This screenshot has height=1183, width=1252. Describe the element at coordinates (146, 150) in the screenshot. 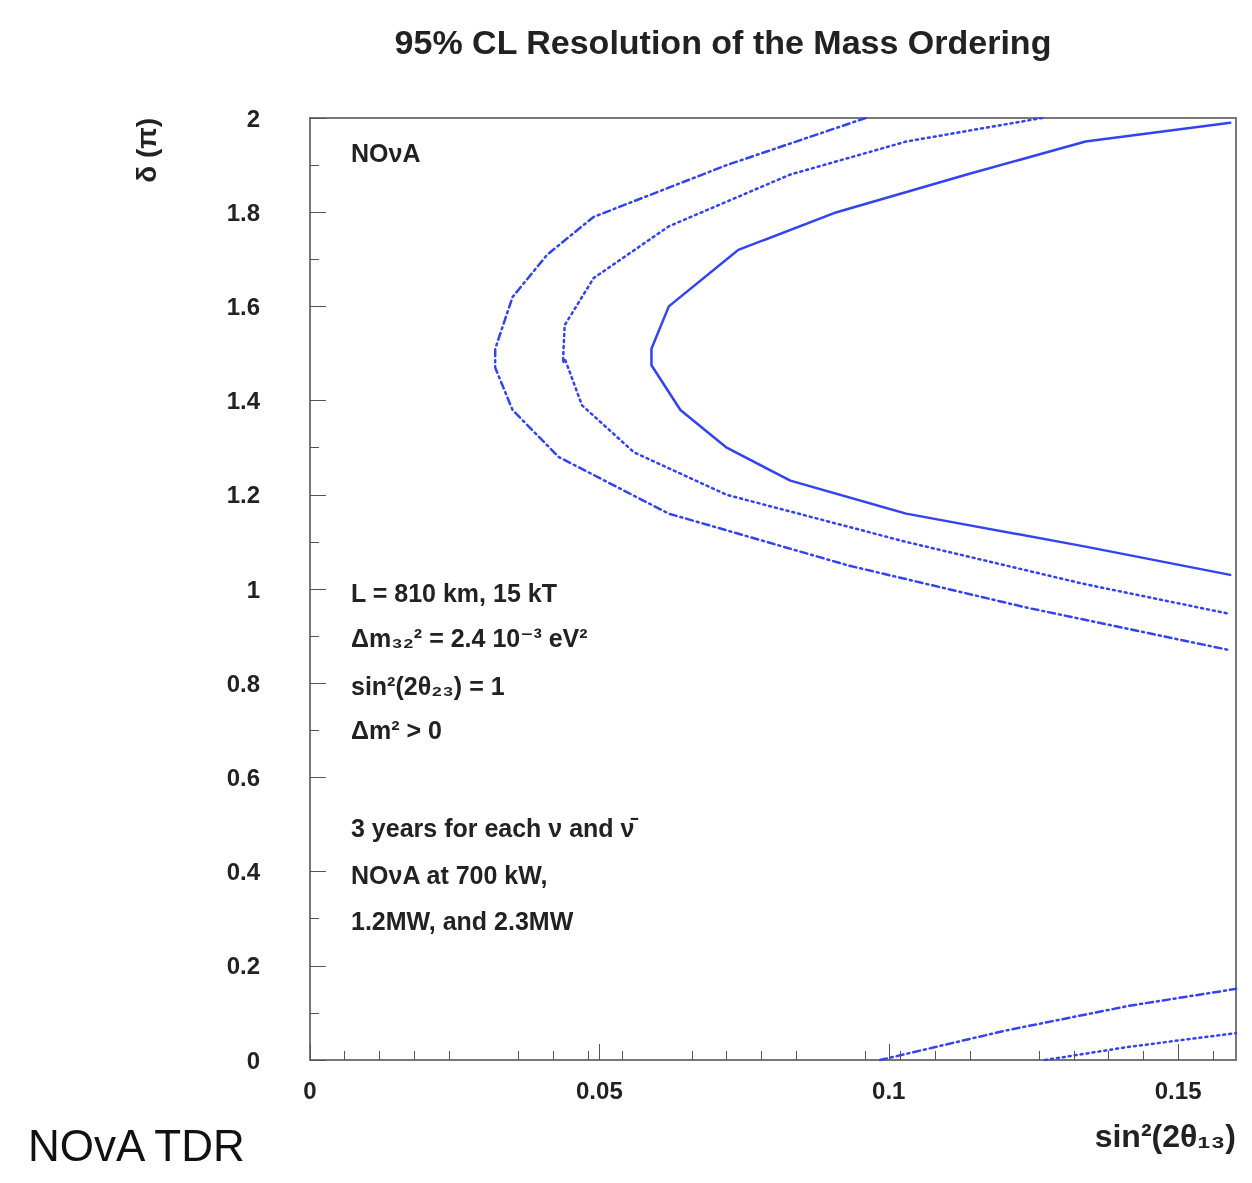

I see `y-axis-title: δ (π)` at that location.